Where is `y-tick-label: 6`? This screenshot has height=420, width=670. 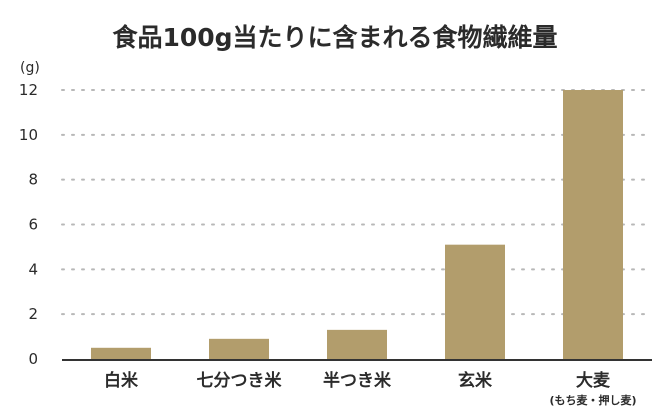 y-tick-label: 6 is located at coordinates (33, 225).